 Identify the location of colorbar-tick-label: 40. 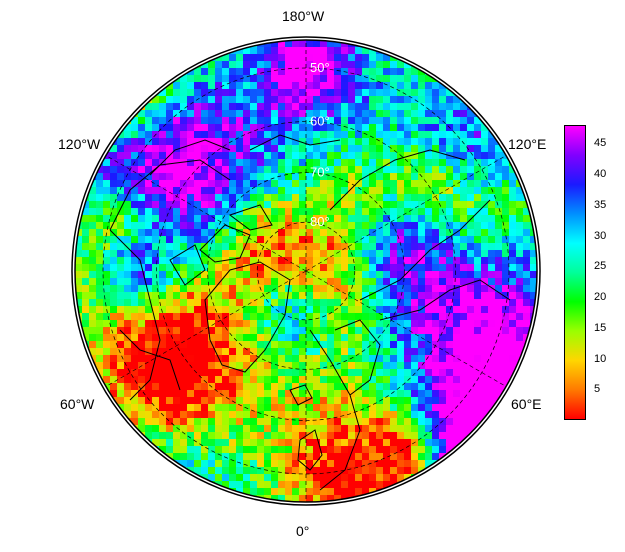
(600, 174).